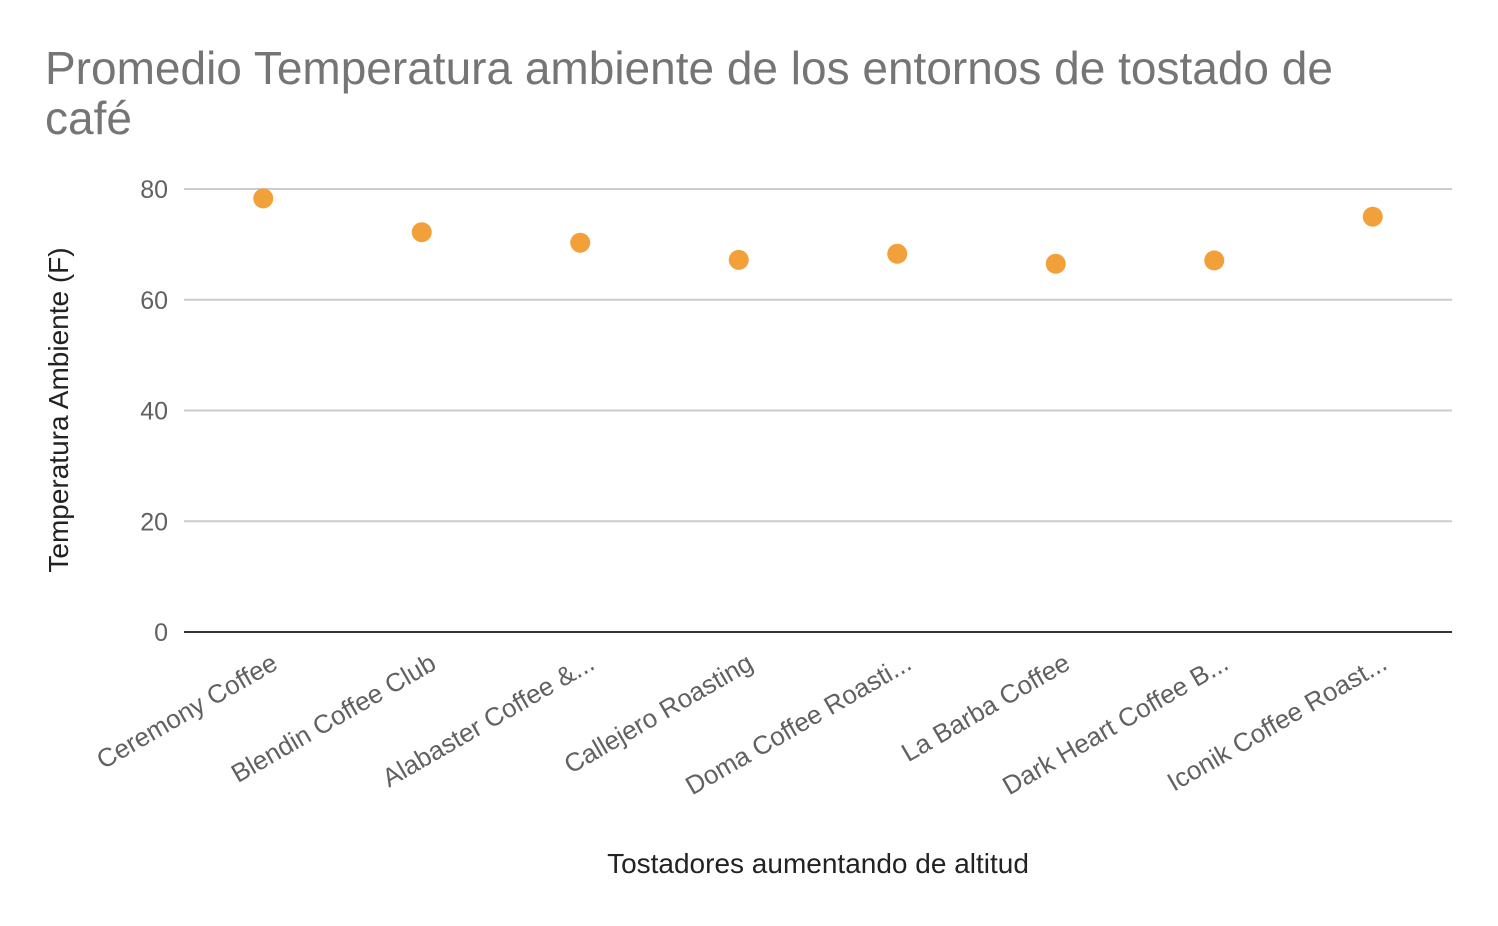  Describe the element at coordinates (88, 118) in the screenshot. I see `chart-title-line-2: café` at that location.